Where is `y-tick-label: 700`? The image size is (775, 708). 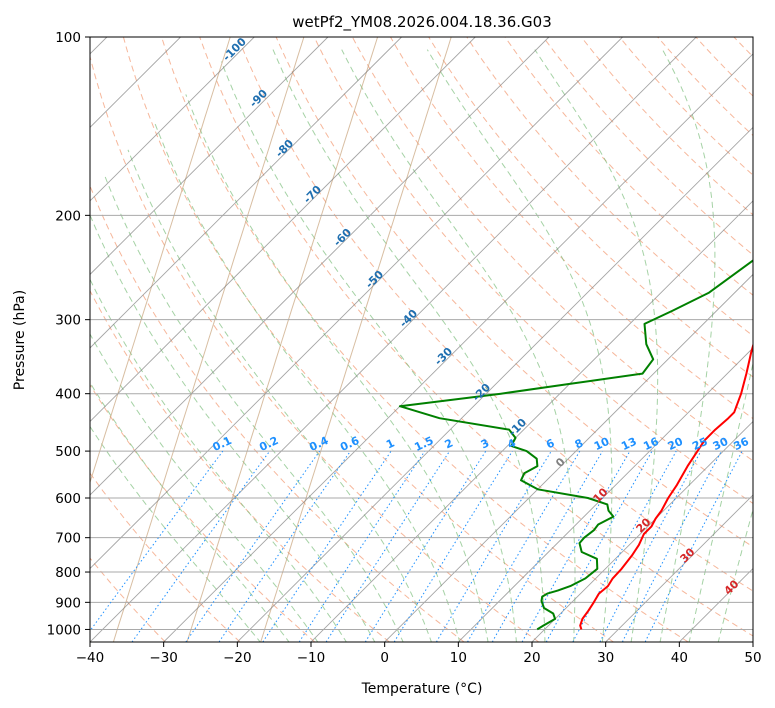
y-tick-label: 700 is located at coordinates (68, 539).